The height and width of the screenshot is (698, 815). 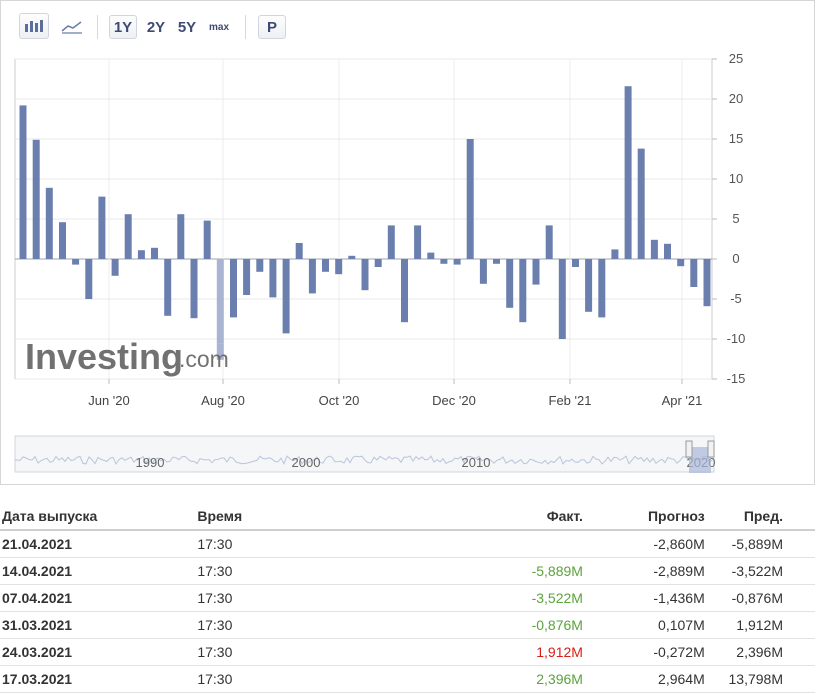 I want to click on table-row: 24.03.2021 17:30 1,912M -0,272M 2,396M, so click(x=407, y=652).